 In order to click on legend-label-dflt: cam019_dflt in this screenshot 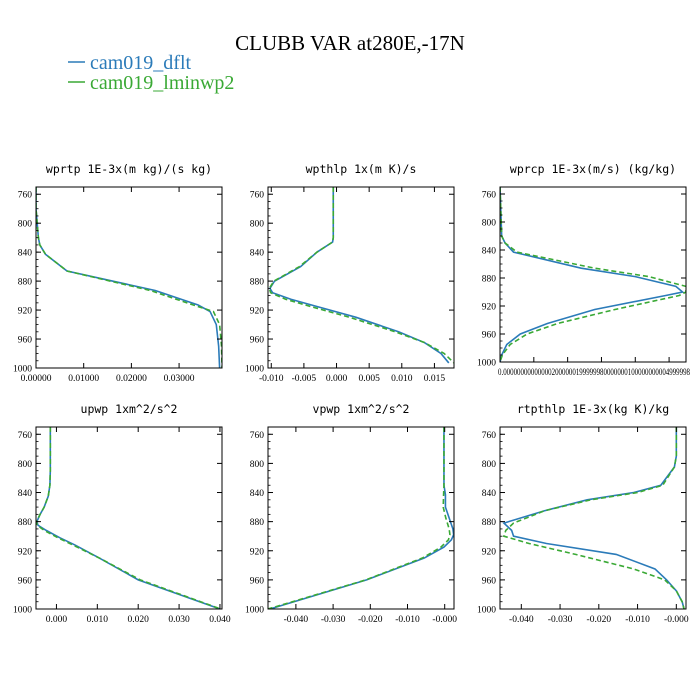, I will do `click(141, 63)`.